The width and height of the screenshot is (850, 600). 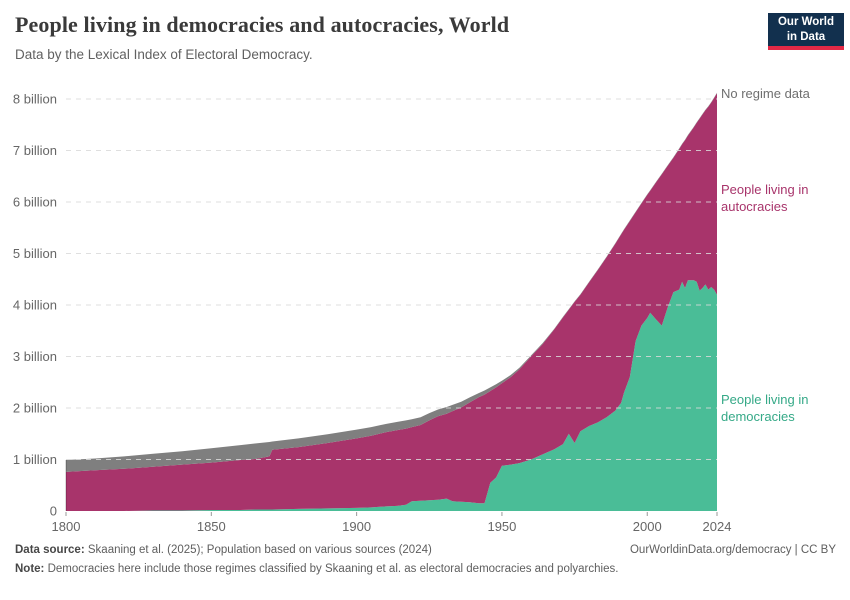 What do you see at coordinates (805, 21) in the screenshot?
I see `owid-logo-line1: Our World` at bounding box center [805, 21].